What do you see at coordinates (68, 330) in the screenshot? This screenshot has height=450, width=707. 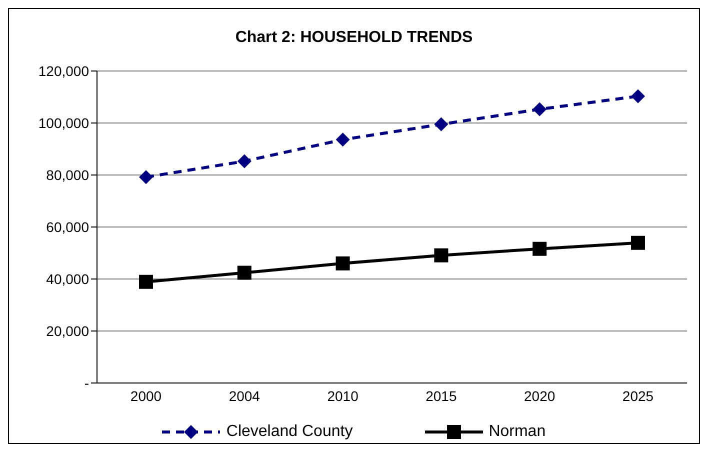 I see `y-tick-label: 20,000` at bounding box center [68, 330].